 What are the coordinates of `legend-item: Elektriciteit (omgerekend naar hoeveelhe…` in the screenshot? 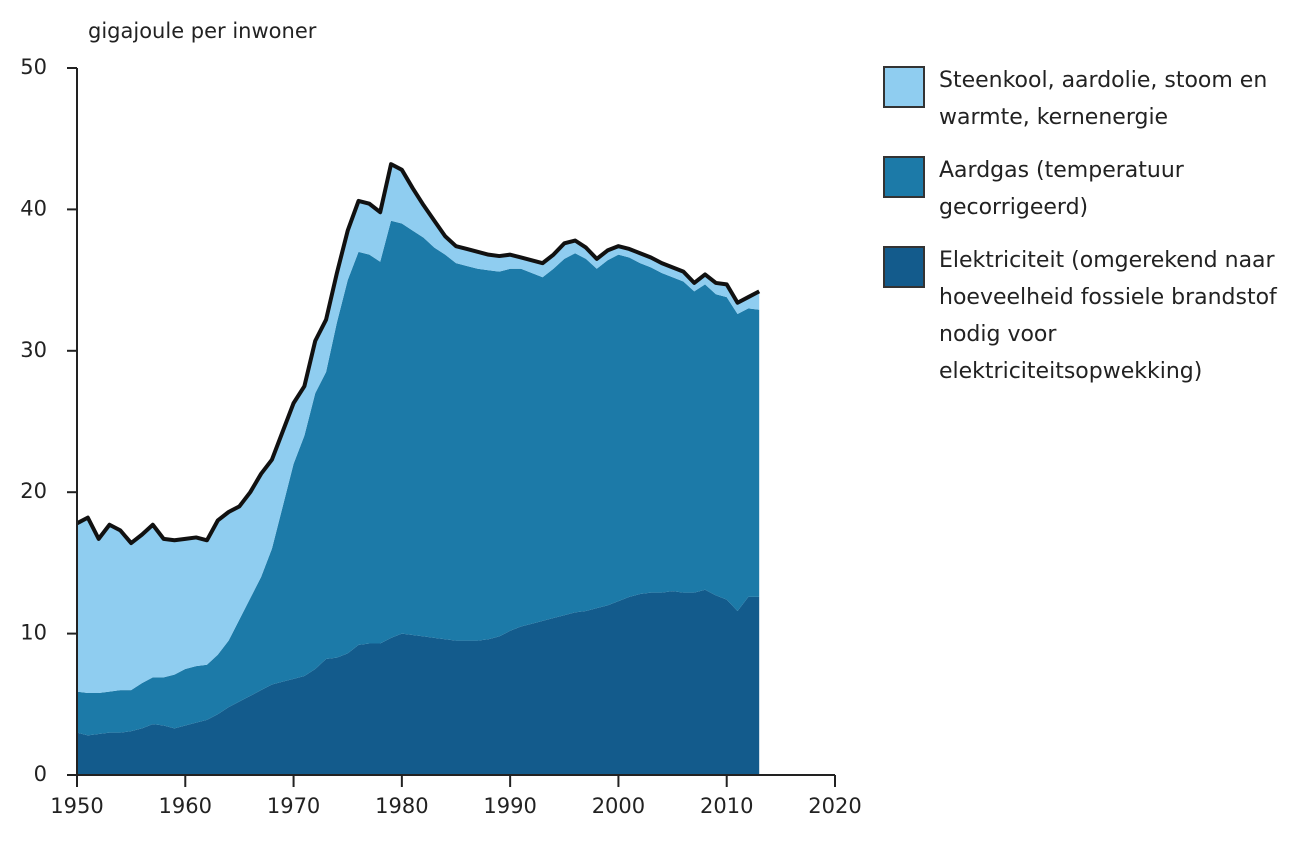 It's located at (1095, 316).